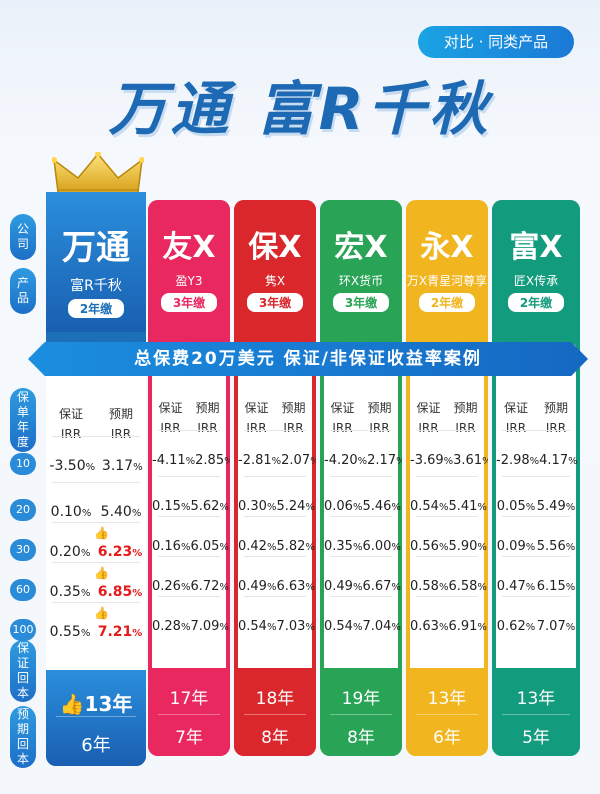 Image resolution: width=600 pixels, height=794 pixels. I want to click on column-header: 保X 隽X 3年缴, so click(275, 265).